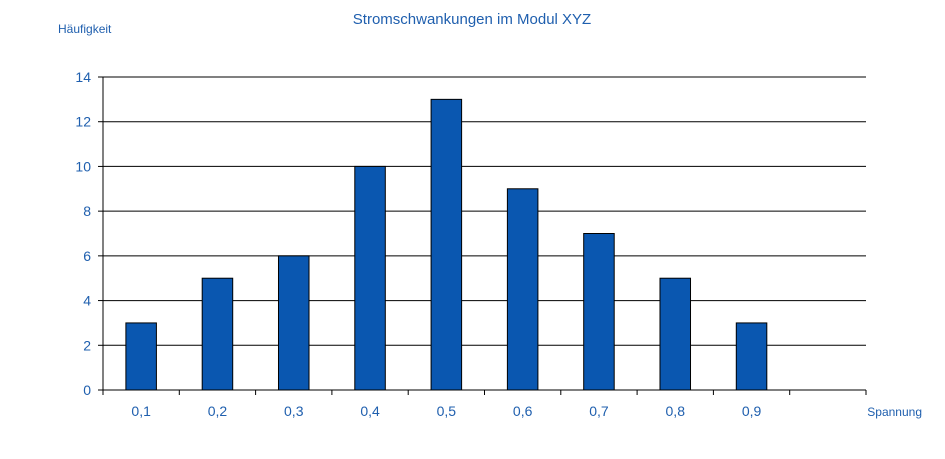  Describe the element at coordinates (87, 256) in the screenshot. I see `y-tick-label: 6` at that location.